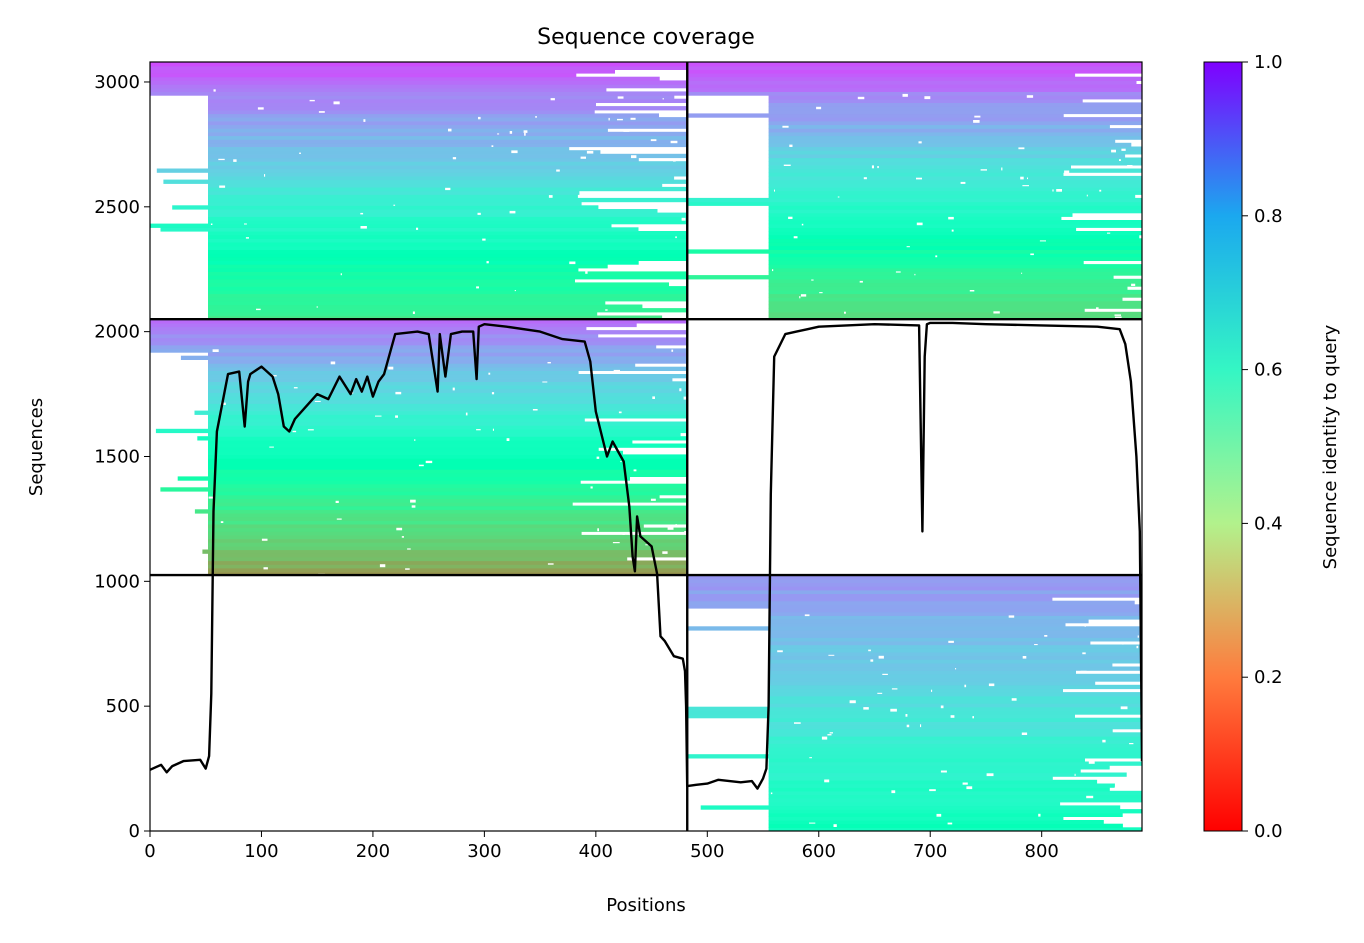 This screenshot has height=943, width=1364. I want to click on x-axis: 0 100 200 300 400 500 600 700 800, so click(601, 846).